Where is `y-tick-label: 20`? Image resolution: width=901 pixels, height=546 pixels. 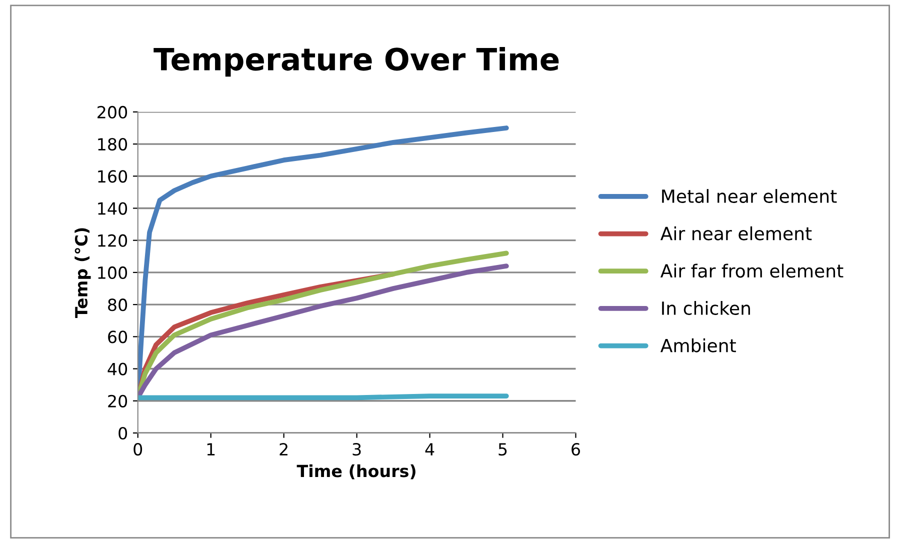 y-tick-label: 20 is located at coordinates (118, 401).